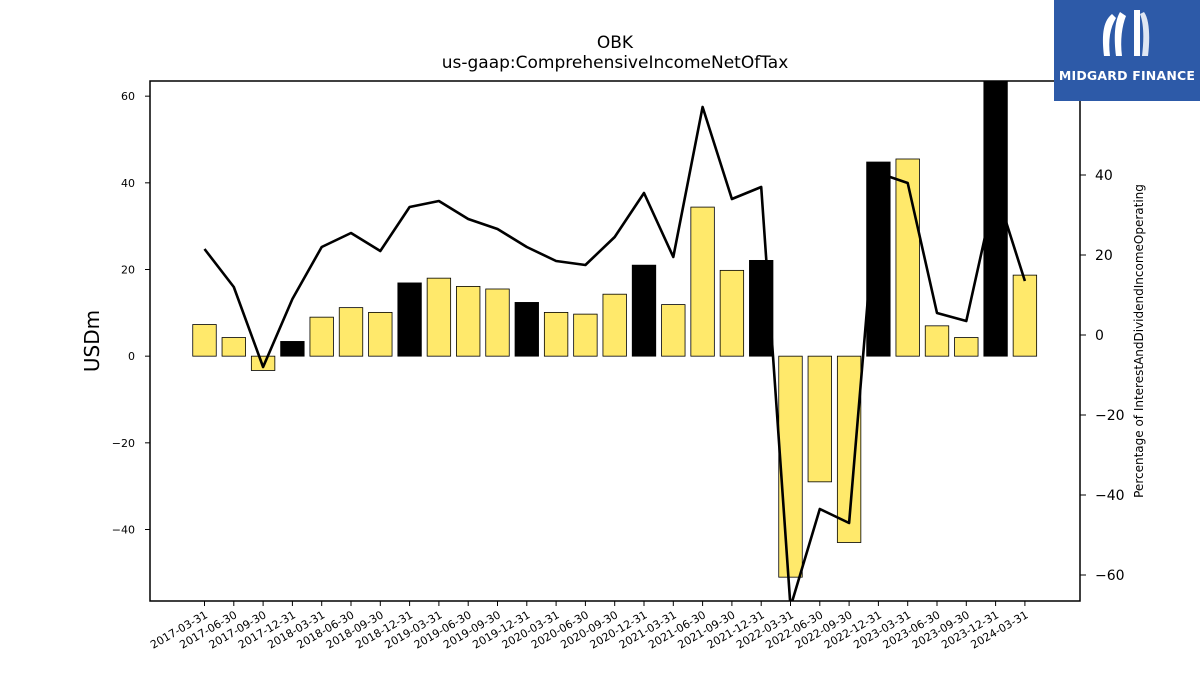  Describe the element at coordinates (1099, 336) in the screenshot. I see `y2-tick-label: 0` at that location.